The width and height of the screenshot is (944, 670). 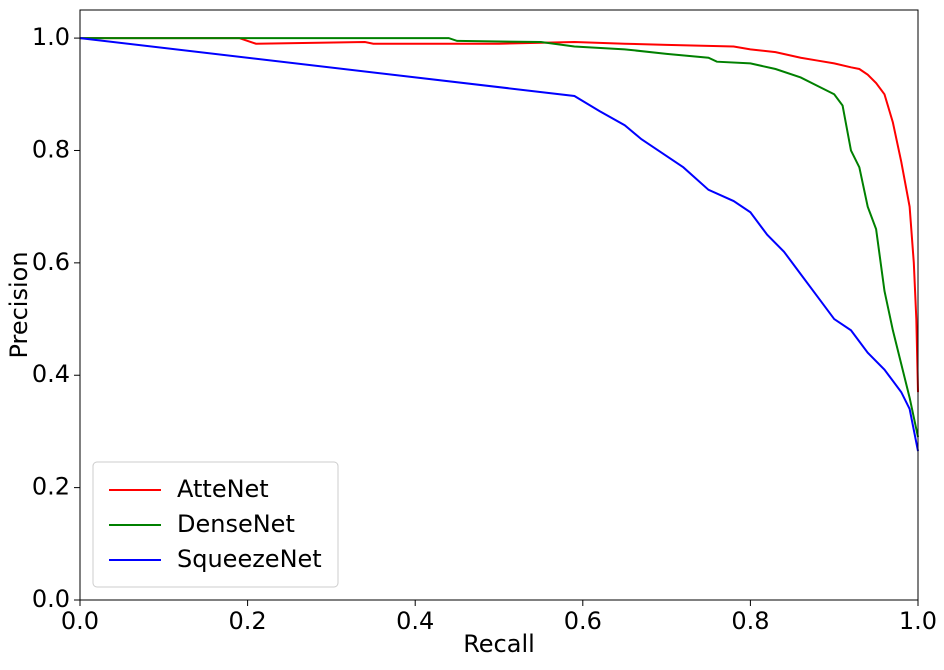 I want to click on x-tick-label: 1.0, so click(x=918, y=621).